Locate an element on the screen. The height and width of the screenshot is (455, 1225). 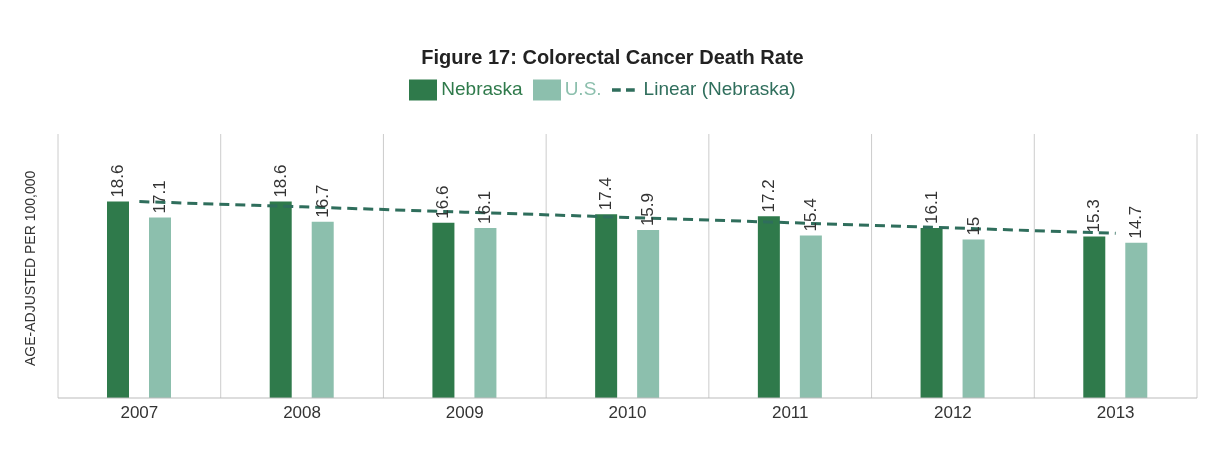
x-tick-label: 2012 is located at coordinates (953, 413).